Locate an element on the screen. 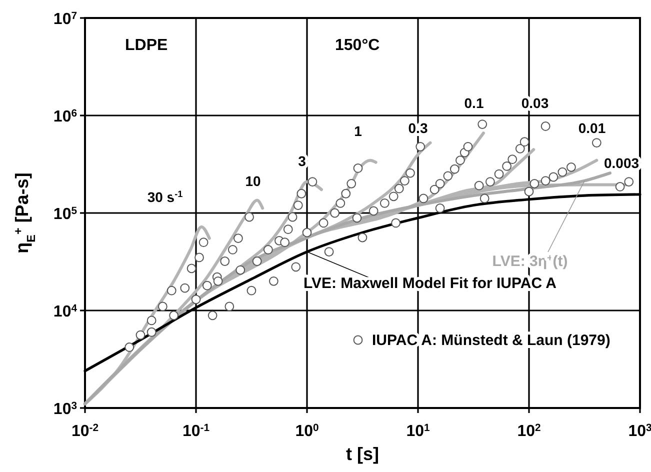 The width and height of the screenshot is (651, 472). annotation: 10 is located at coordinates (253, 181).